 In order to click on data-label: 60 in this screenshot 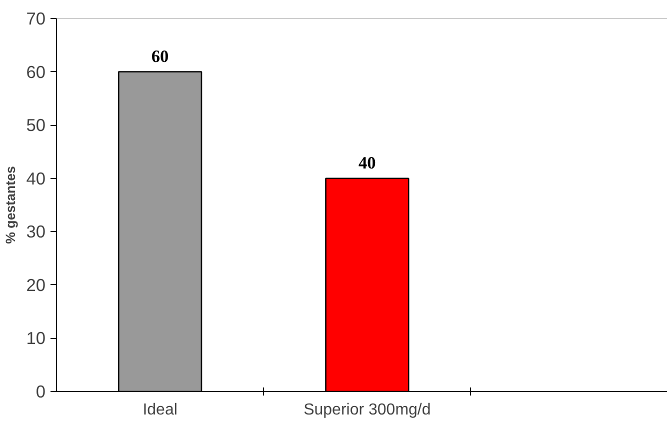, I will do `click(160, 56)`.